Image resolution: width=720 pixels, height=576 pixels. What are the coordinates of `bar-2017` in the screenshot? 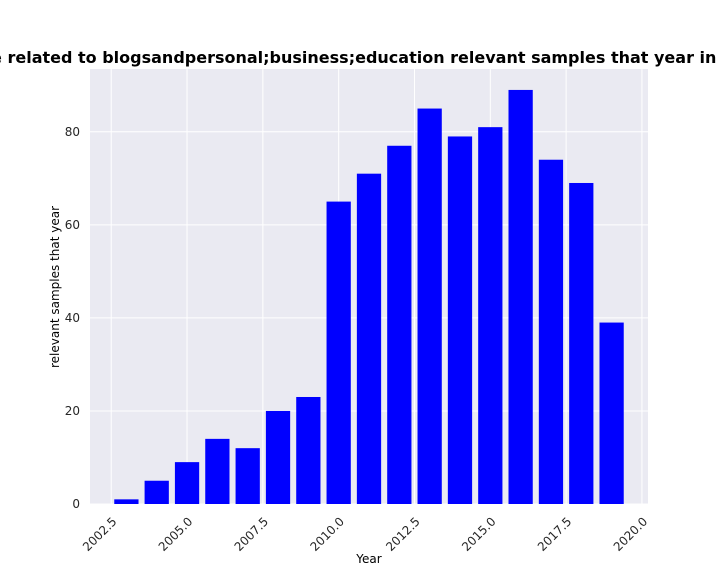 It's located at (551, 331).